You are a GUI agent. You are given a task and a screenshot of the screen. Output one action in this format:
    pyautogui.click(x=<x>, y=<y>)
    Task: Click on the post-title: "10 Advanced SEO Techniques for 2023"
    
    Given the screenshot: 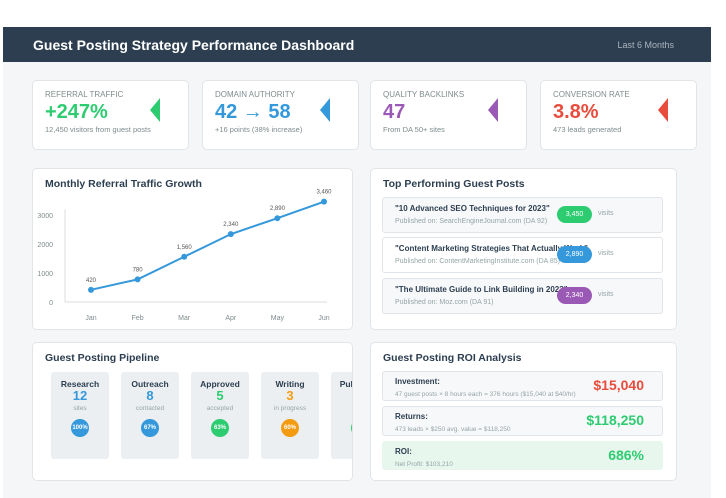 What is the action you would take?
    pyautogui.click(x=472, y=208)
    